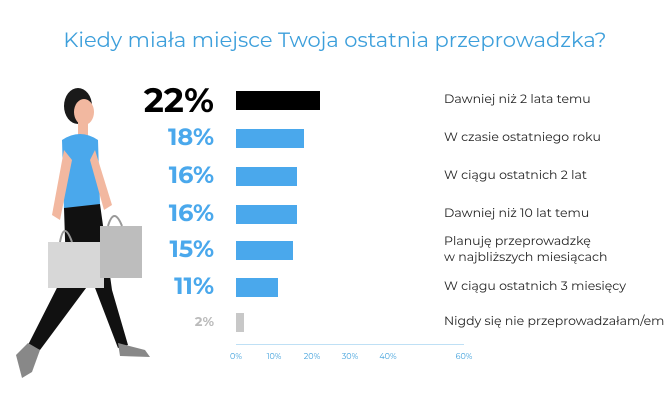 This screenshot has height=412, width=670. Describe the element at coordinates (515, 175) in the screenshot. I see `category-label: W ciągu ostatnich 2 lat` at that location.